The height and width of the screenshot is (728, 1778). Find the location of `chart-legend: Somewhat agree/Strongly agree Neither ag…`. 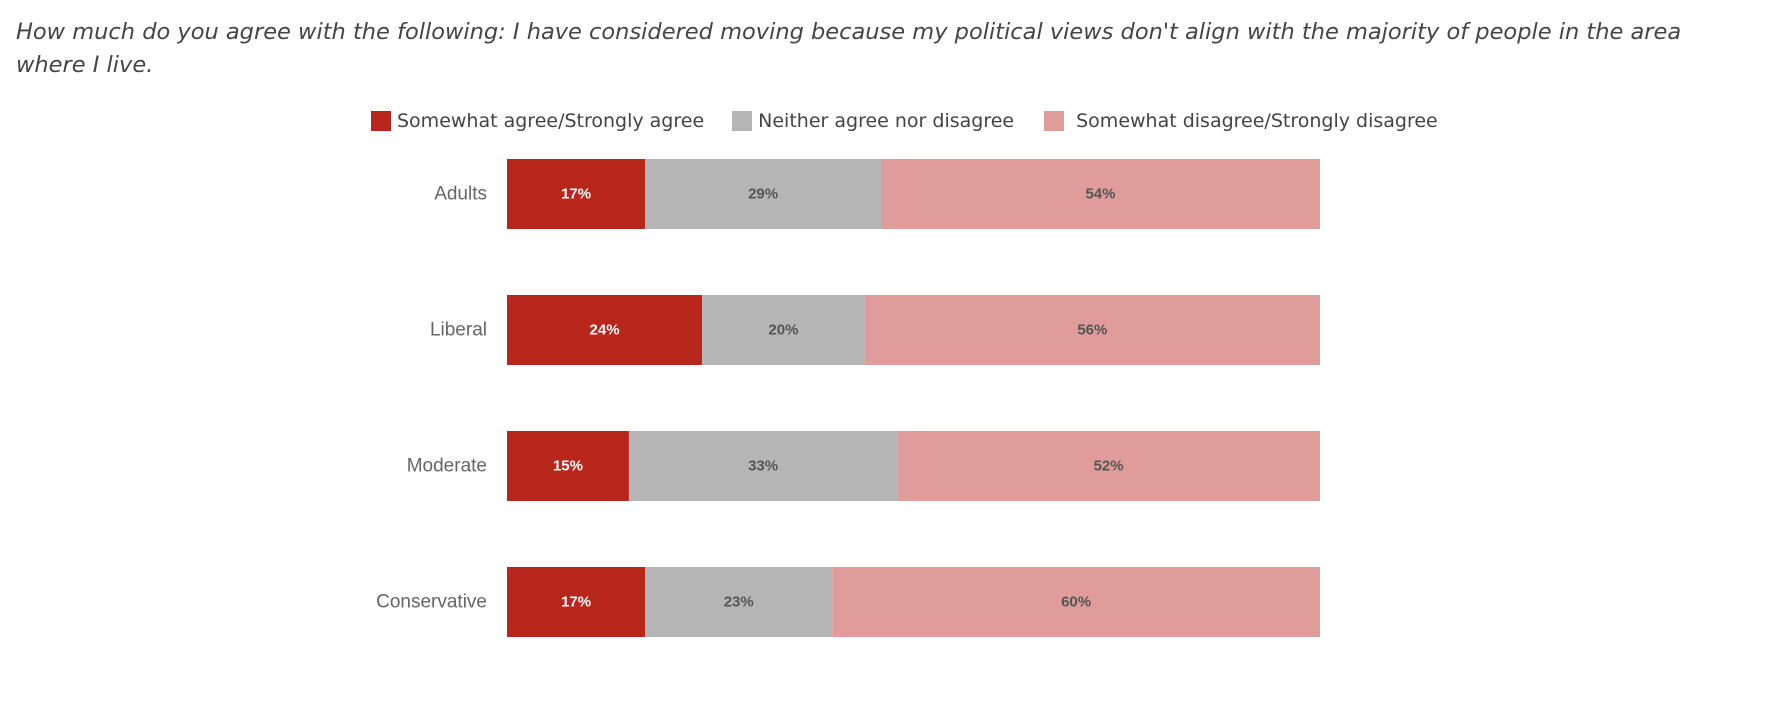

chart-legend: Somewhat agree/Strongly agree Neither ag… is located at coordinates (904, 121).